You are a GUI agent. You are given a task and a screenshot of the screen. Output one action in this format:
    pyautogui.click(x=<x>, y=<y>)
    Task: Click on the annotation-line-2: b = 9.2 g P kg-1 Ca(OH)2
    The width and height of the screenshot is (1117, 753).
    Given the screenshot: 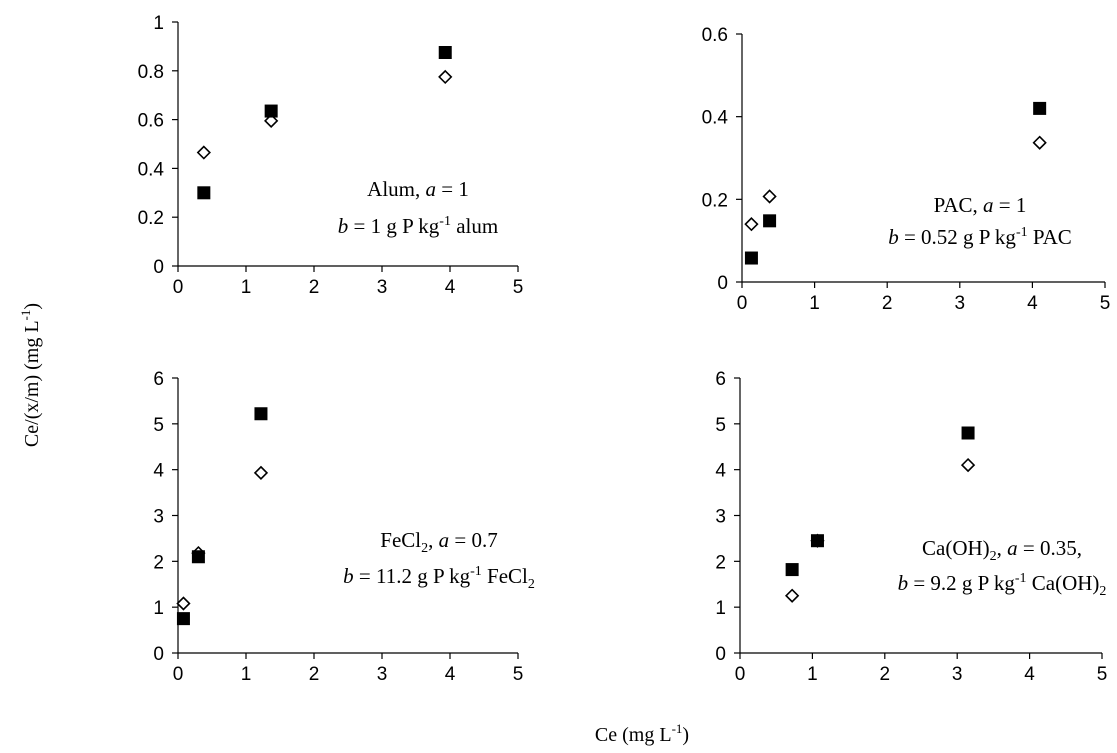 What is the action you would take?
    pyautogui.click(x=1002, y=585)
    